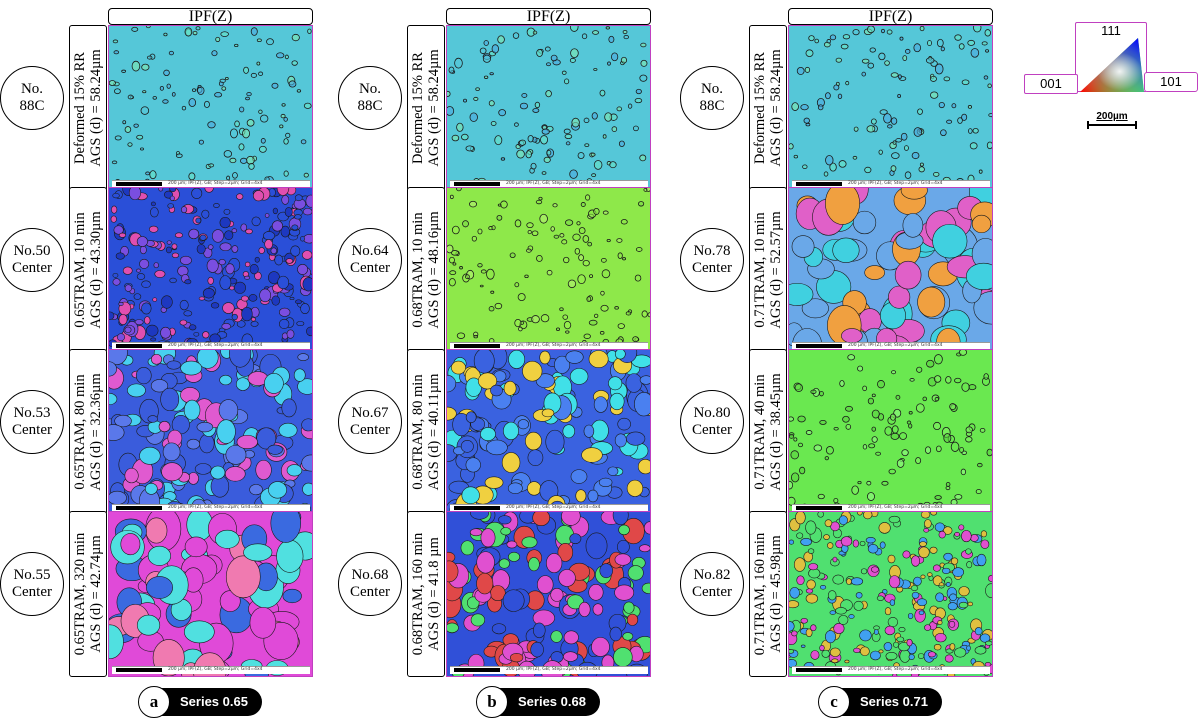  Describe the element at coordinates (32, 413) in the screenshot. I see `sample-id-line1: No.53` at that location.